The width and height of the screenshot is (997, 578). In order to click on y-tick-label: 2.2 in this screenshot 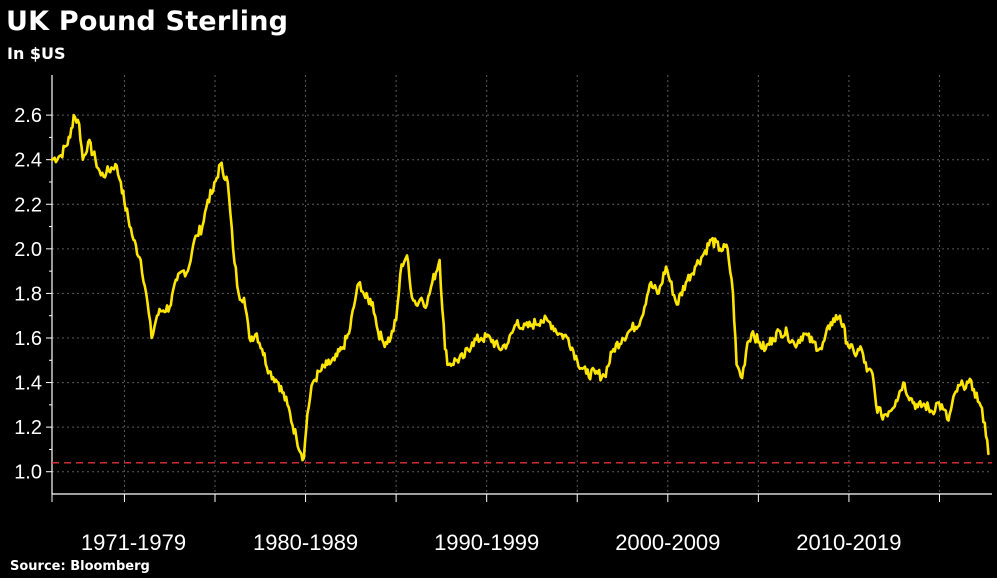, I will do `click(28, 205)`.